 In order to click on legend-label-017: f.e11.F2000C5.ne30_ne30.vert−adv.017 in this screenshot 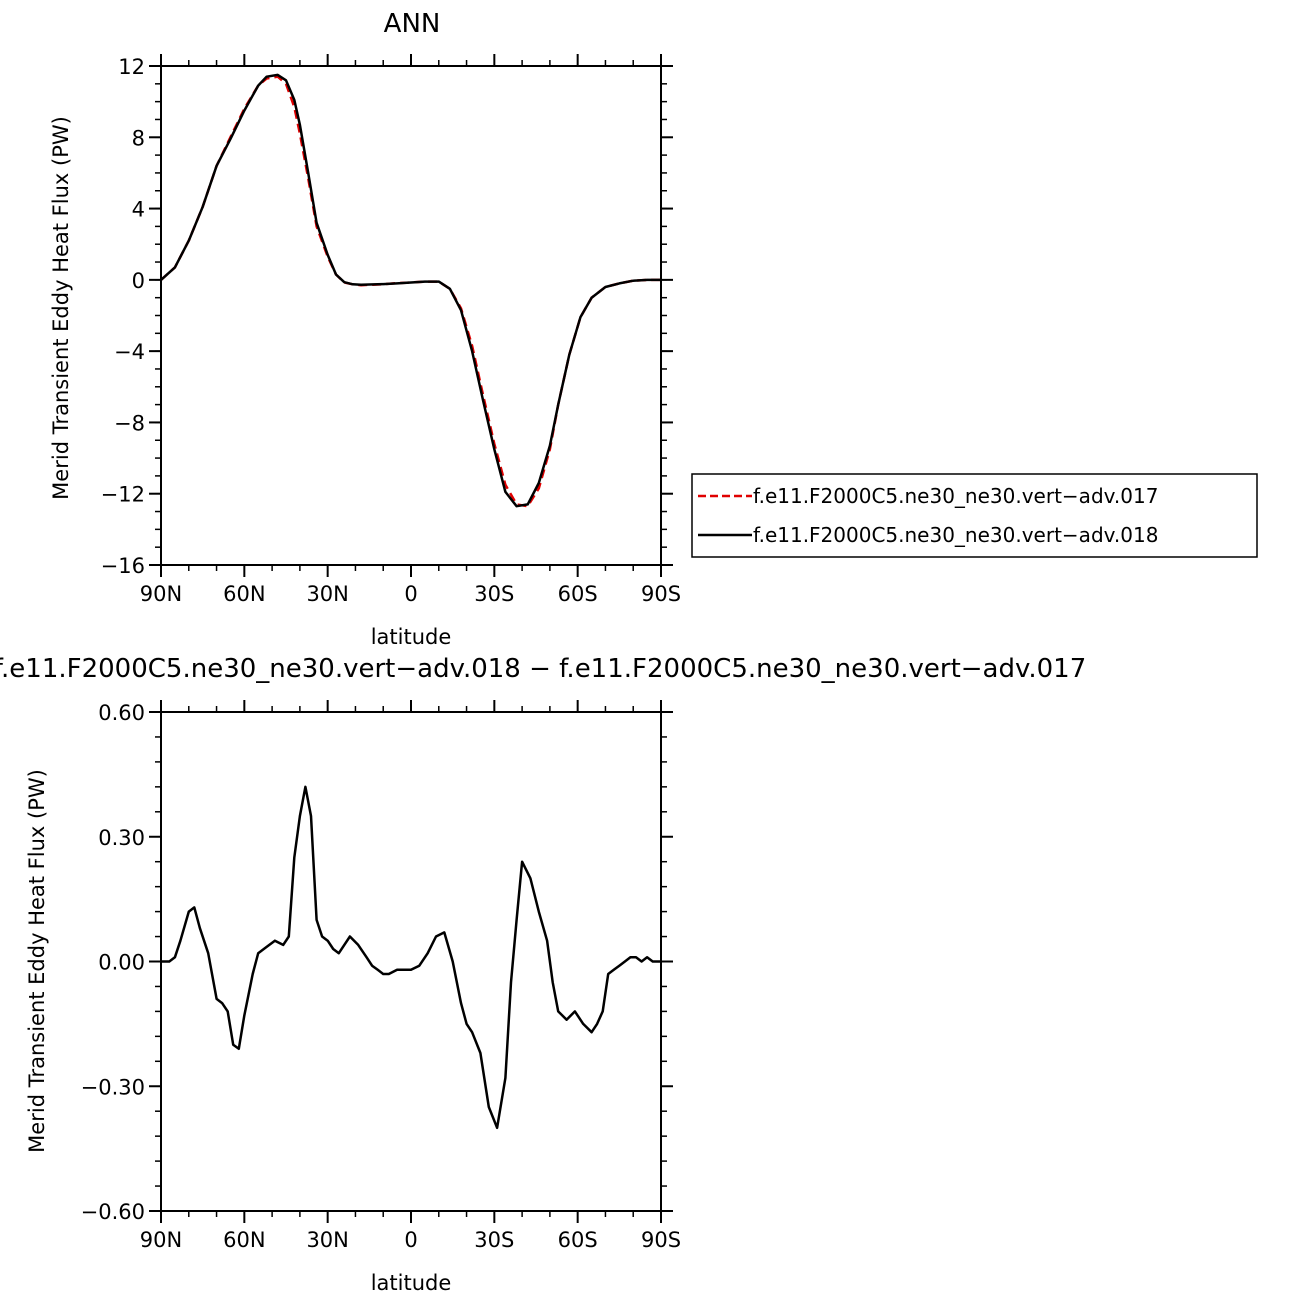, I will do `click(955, 496)`.